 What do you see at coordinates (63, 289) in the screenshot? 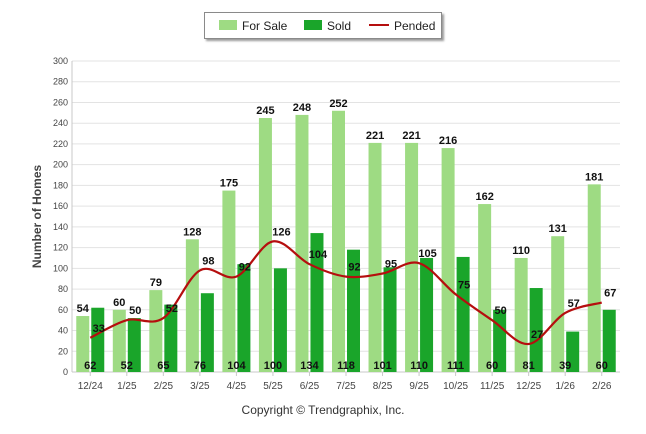
I see `y-tick-label: 80` at bounding box center [63, 289].